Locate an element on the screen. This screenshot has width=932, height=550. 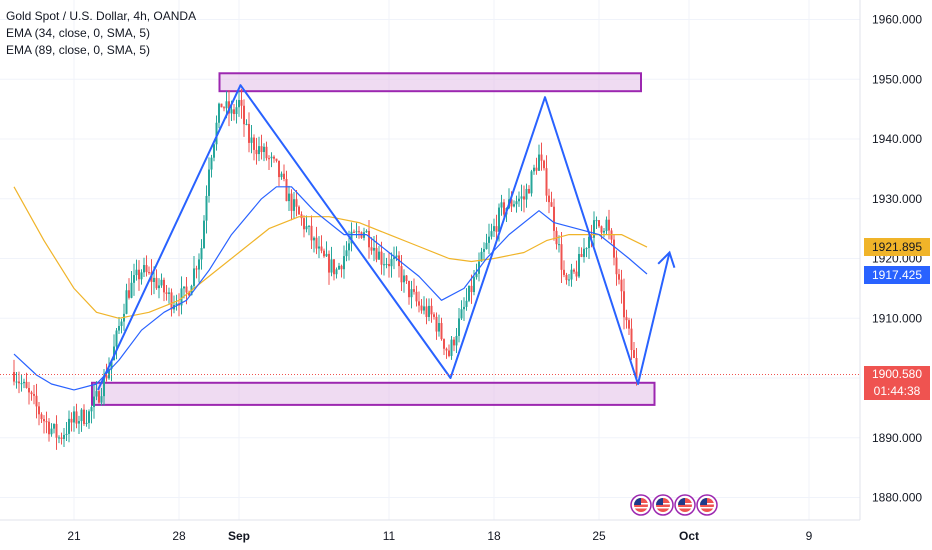
y-tick-label: 1890.000 is located at coordinates (897, 438).